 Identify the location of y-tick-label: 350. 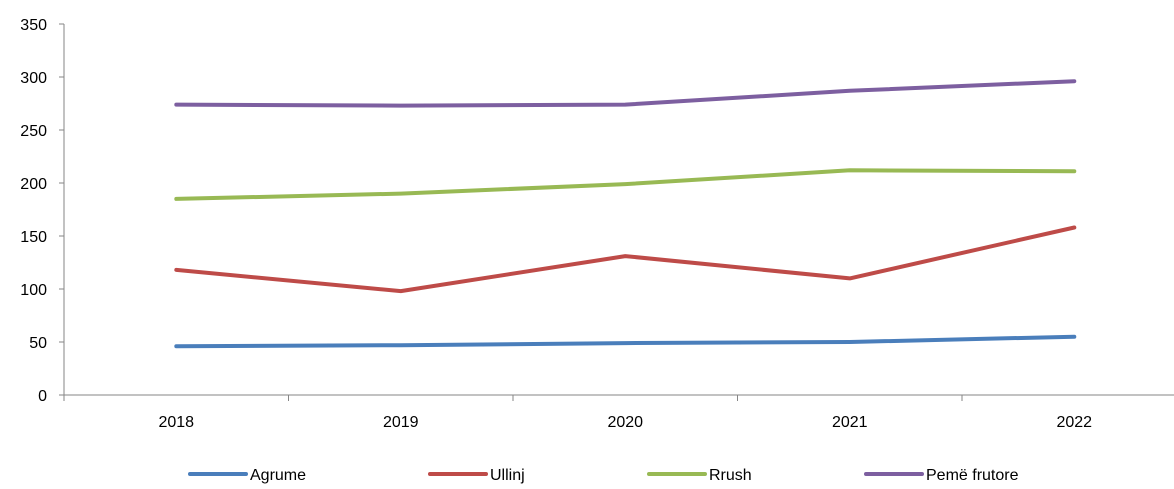
(33, 25).